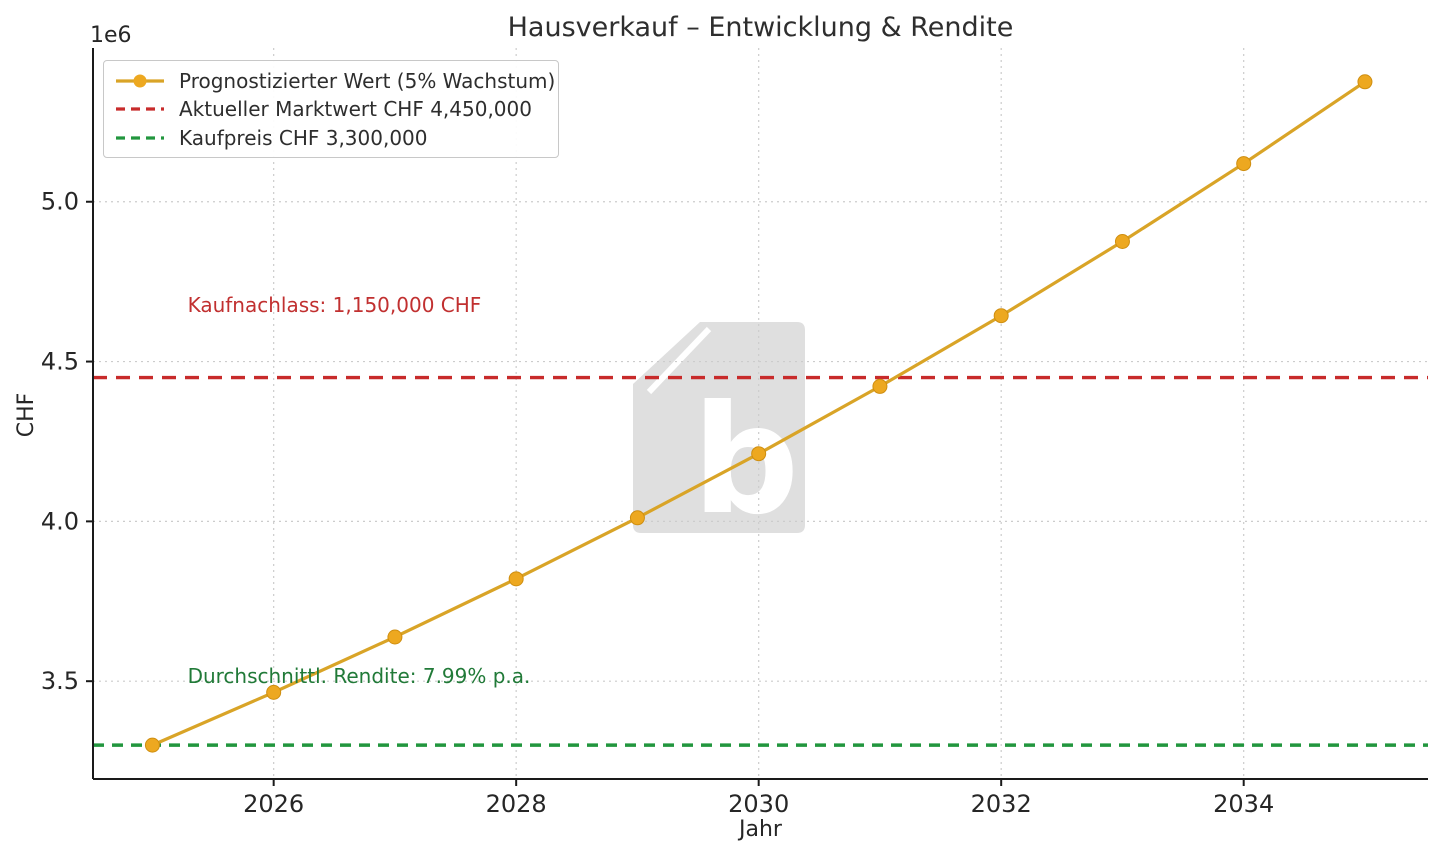 Image resolution: width=1440 pixels, height=857 pixels. What do you see at coordinates (60, 202) in the screenshot?
I see `y-tick-label: 5.0` at bounding box center [60, 202].